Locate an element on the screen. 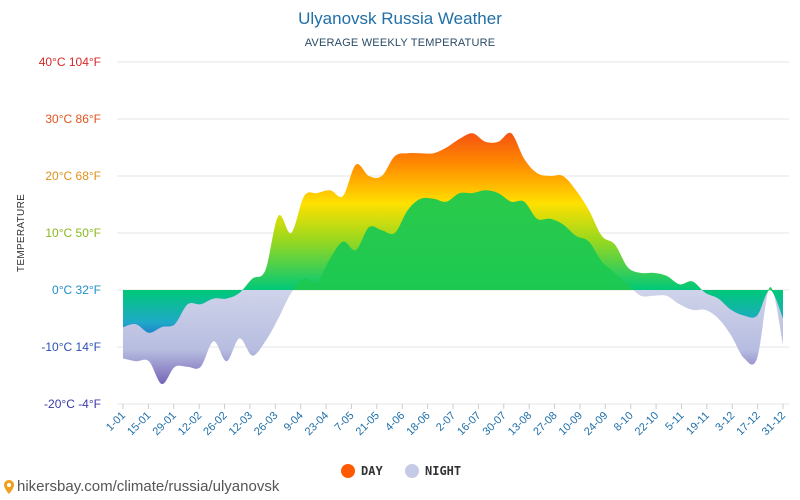 The width and height of the screenshot is (800, 500). x-tick-label: 21-05 is located at coordinates (368, 424).